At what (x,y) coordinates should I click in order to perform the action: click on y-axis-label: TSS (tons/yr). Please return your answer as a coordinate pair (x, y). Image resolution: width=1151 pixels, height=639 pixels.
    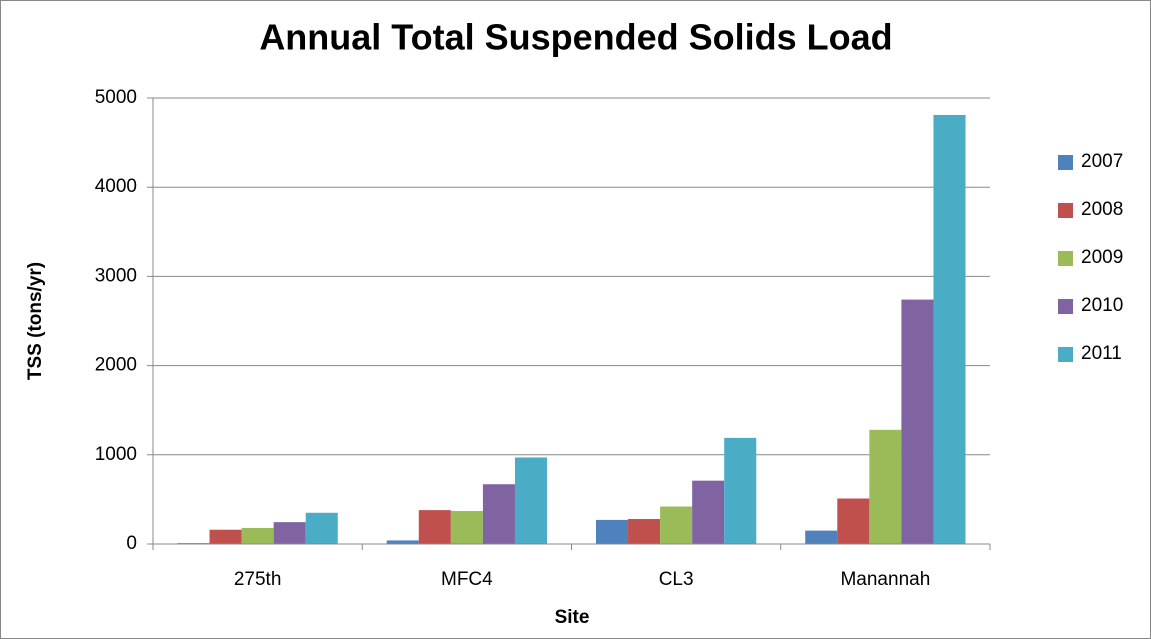
    Looking at the image, I should click on (35, 321).